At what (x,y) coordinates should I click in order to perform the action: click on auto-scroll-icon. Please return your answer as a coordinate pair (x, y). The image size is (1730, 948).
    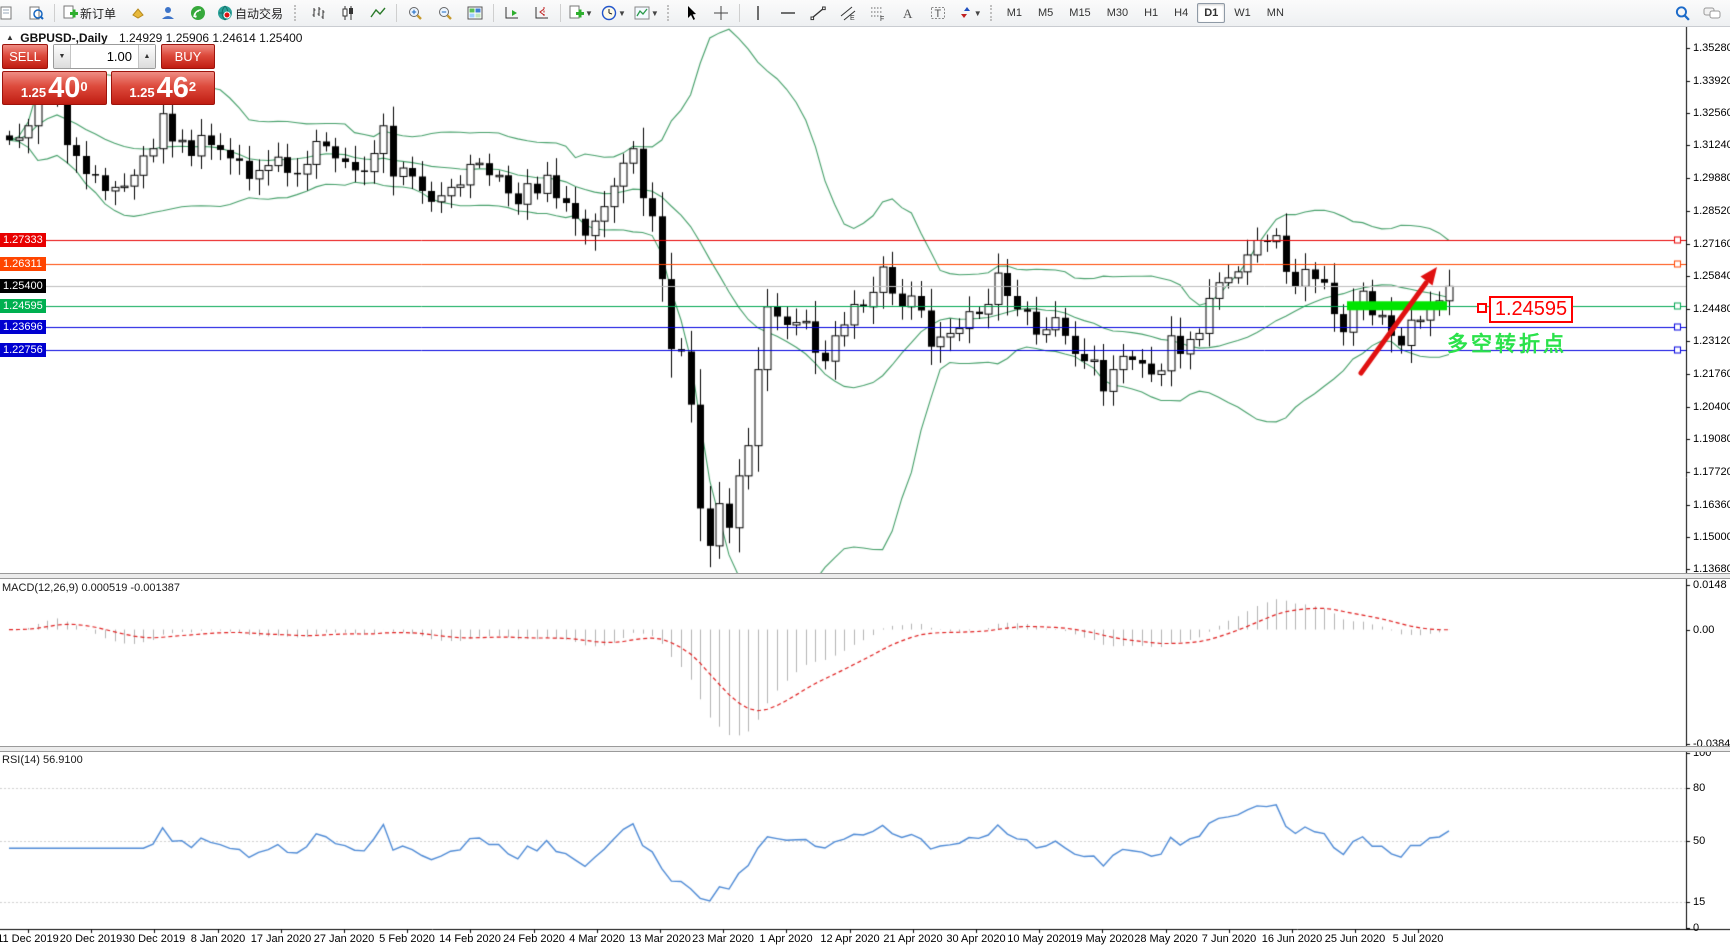
    Looking at the image, I should click on (512, 13).